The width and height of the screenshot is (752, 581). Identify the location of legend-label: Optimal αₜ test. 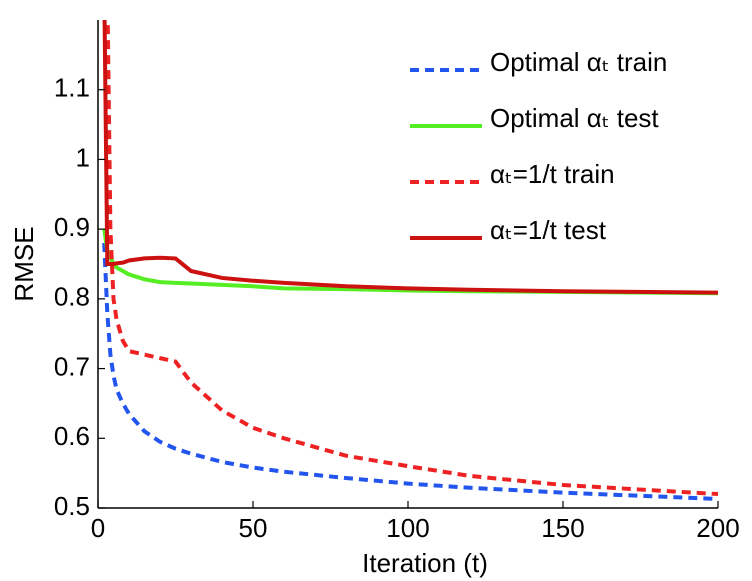
(574, 118).